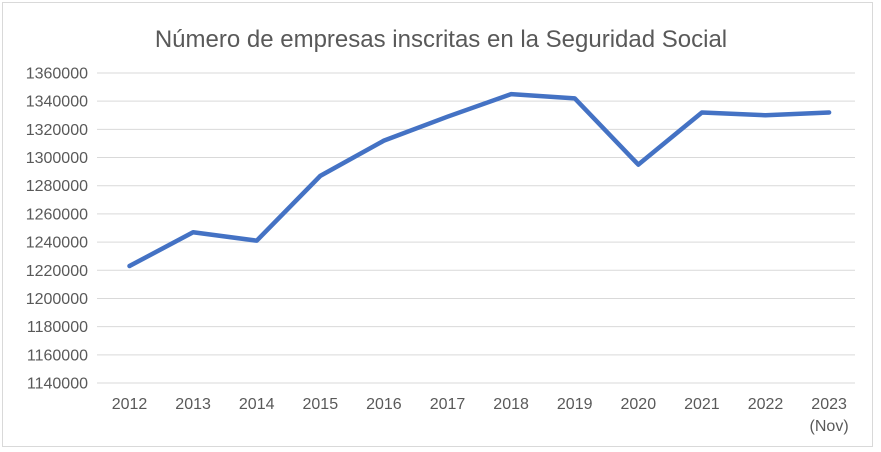 This screenshot has width=881, height=452. I want to click on y-axis-tick-label: 1260000, so click(57, 214).